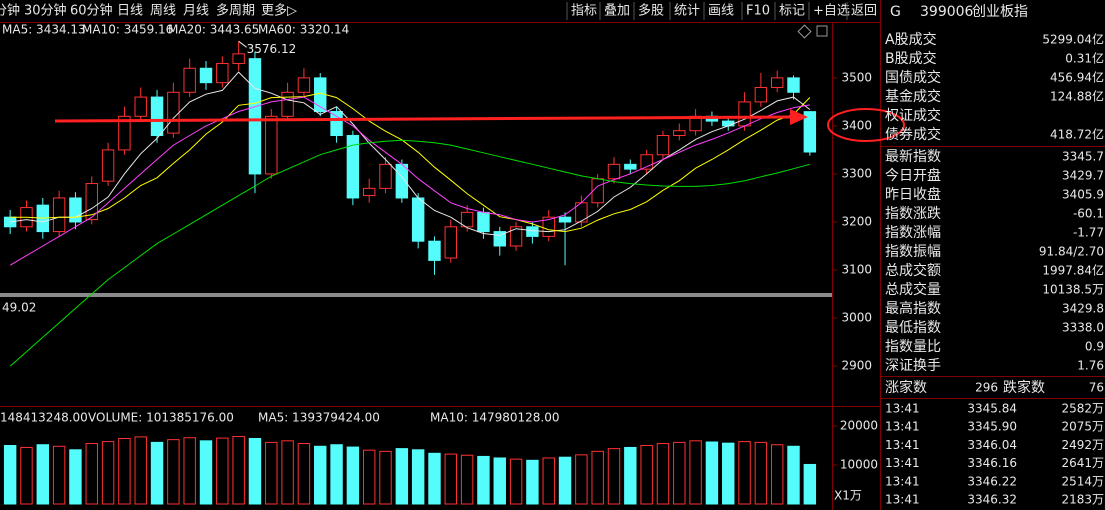 This screenshot has width=1105, height=510. What do you see at coordinates (856, 318) in the screenshot?
I see `y-tick-label: 3000` at bounding box center [856, 318].